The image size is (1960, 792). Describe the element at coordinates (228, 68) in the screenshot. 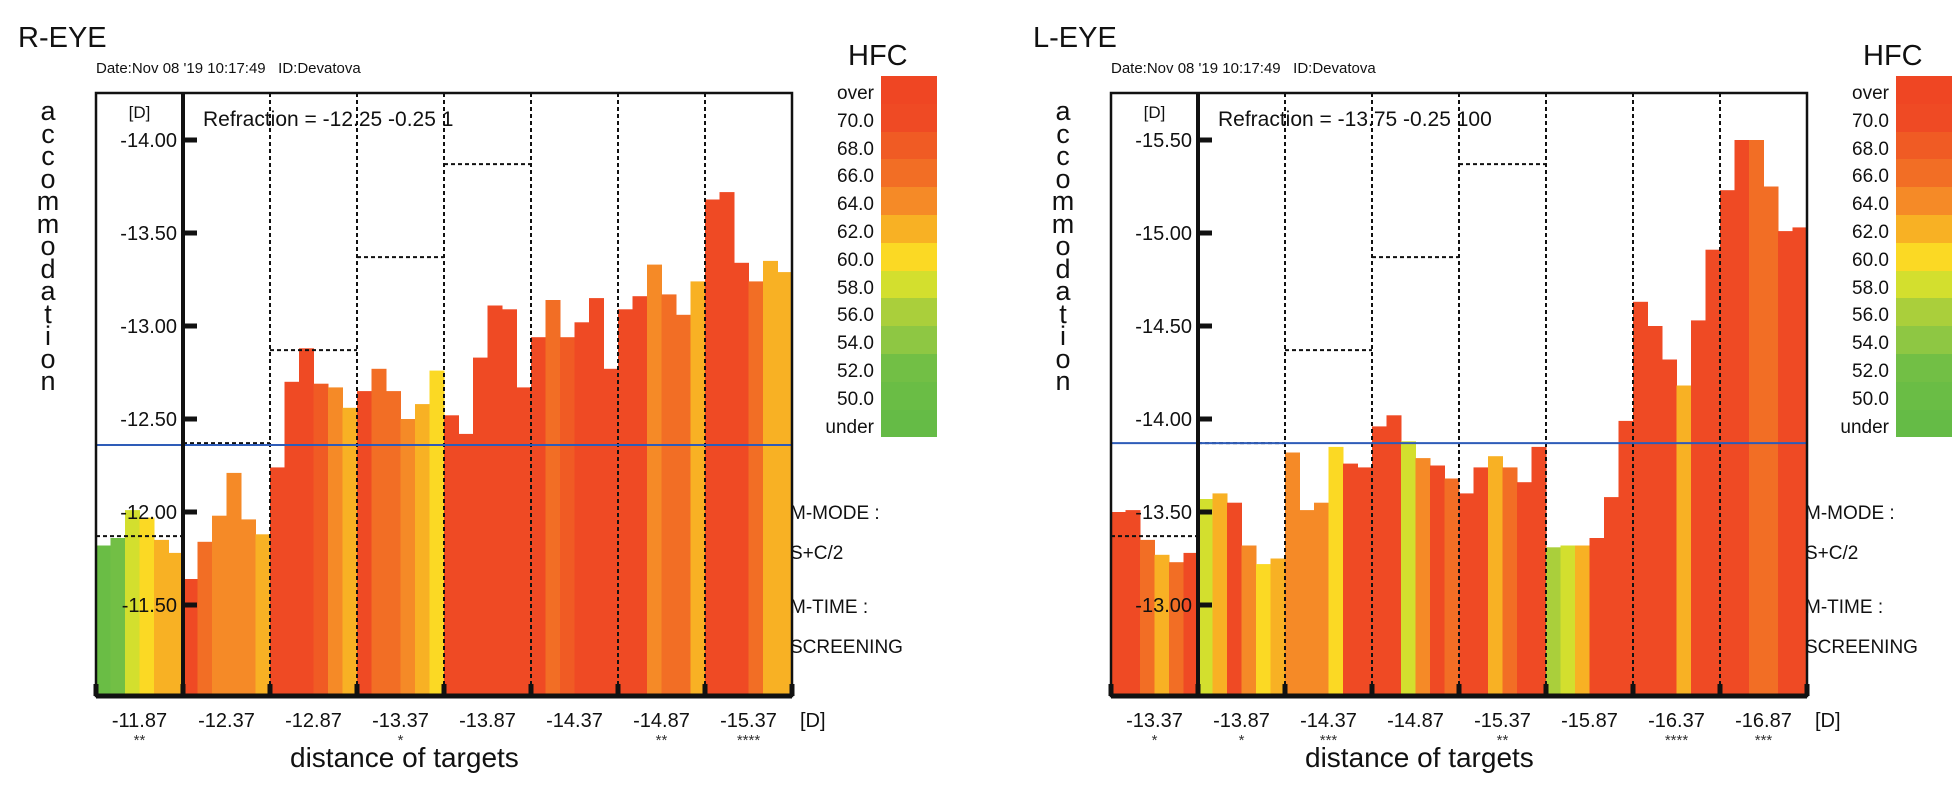

I see `measurement-meta: Date:Nov 08 '19 10:17:49 ID:Devatova` at that location.